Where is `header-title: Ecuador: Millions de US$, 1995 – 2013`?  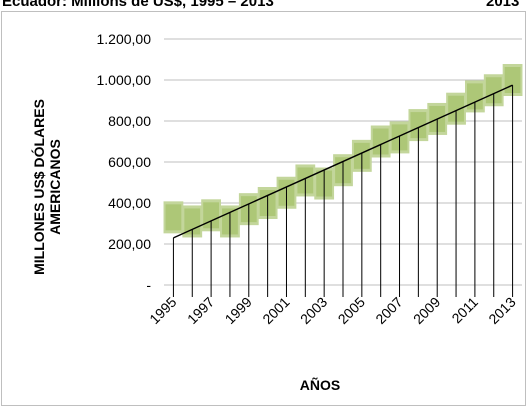 header-title: Ecuador: Millions de US$, 1995 – 2013 is located at coordinates (138, 5).